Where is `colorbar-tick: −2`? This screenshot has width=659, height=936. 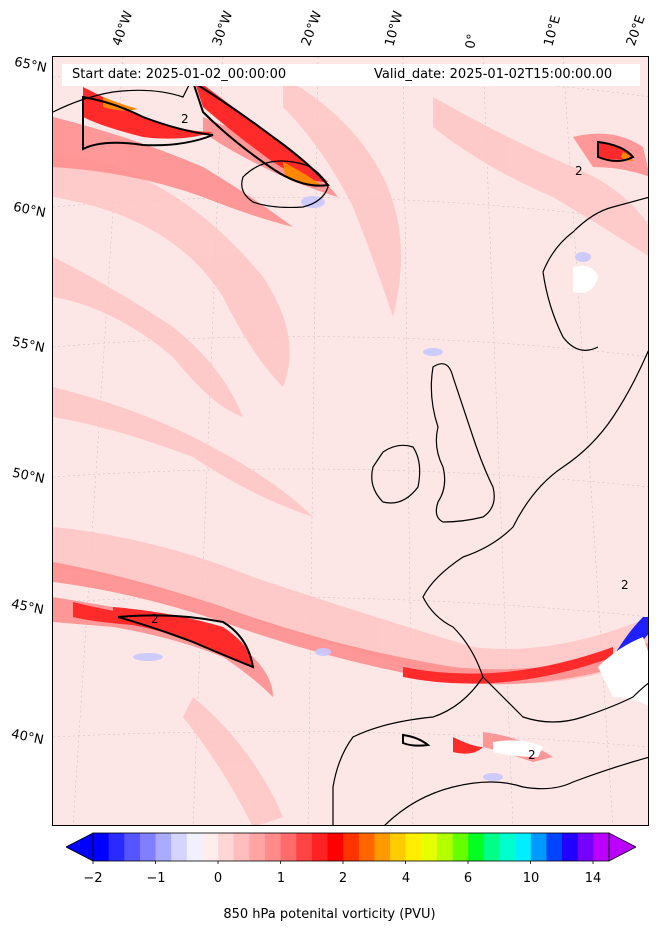
colorbar-tick: −2 is located at coordinates (93, 878).